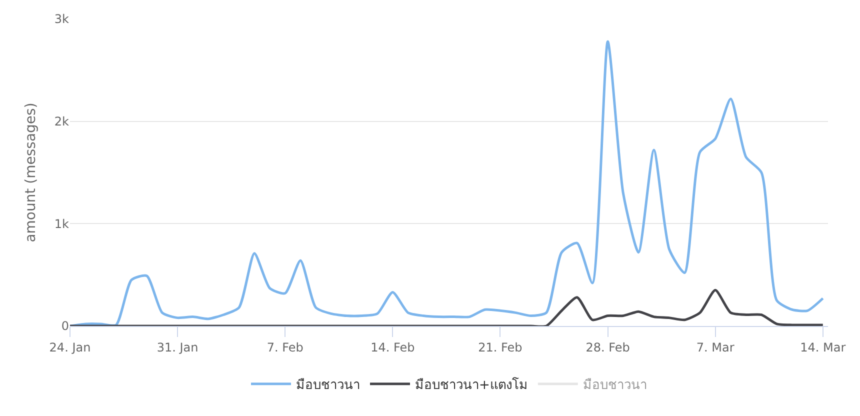  Describe the element at coordinates (62, 121) in the screenshot. I see `y-tick-label: 2k` at that location.